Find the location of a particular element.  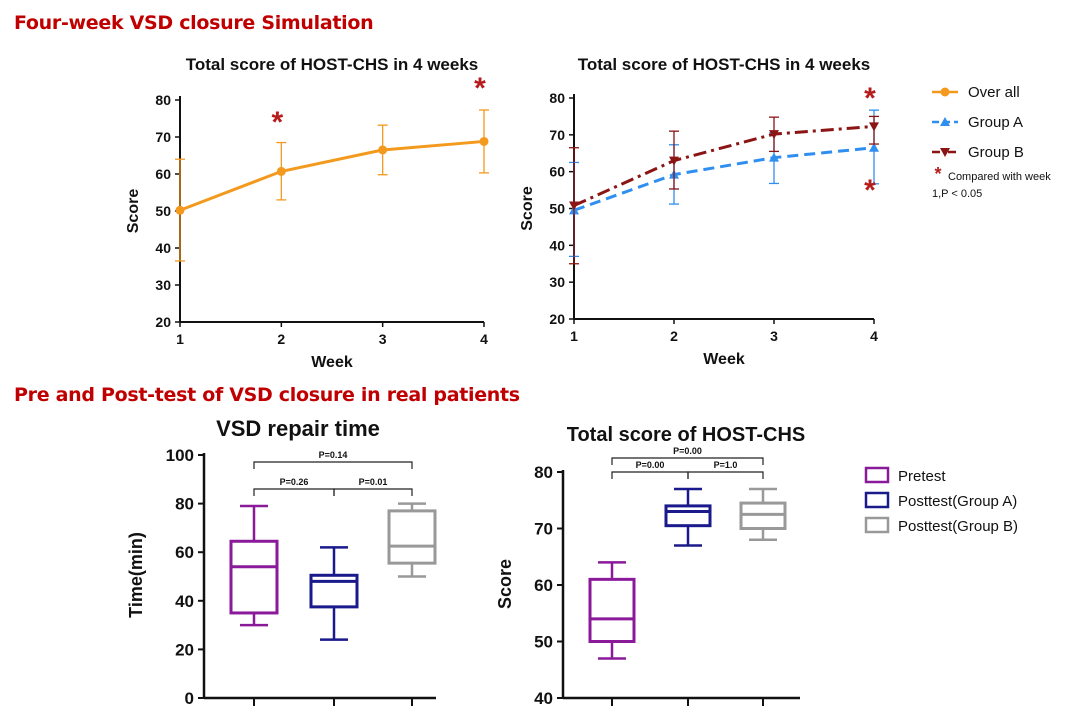

p-value-label: P=1.0 is located at coordinates (726, 465).